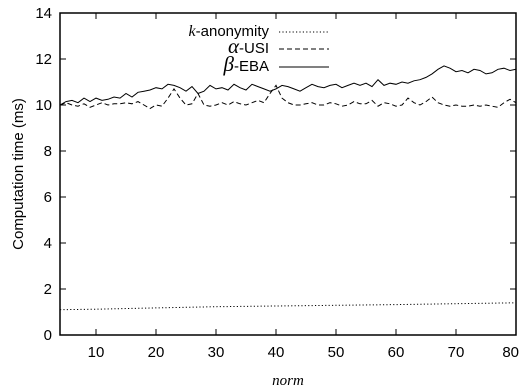  What do you see at coordinates (456, 352) in the screenshot?
I see `x-tick-label: 70` at bounding box center [456, 352].